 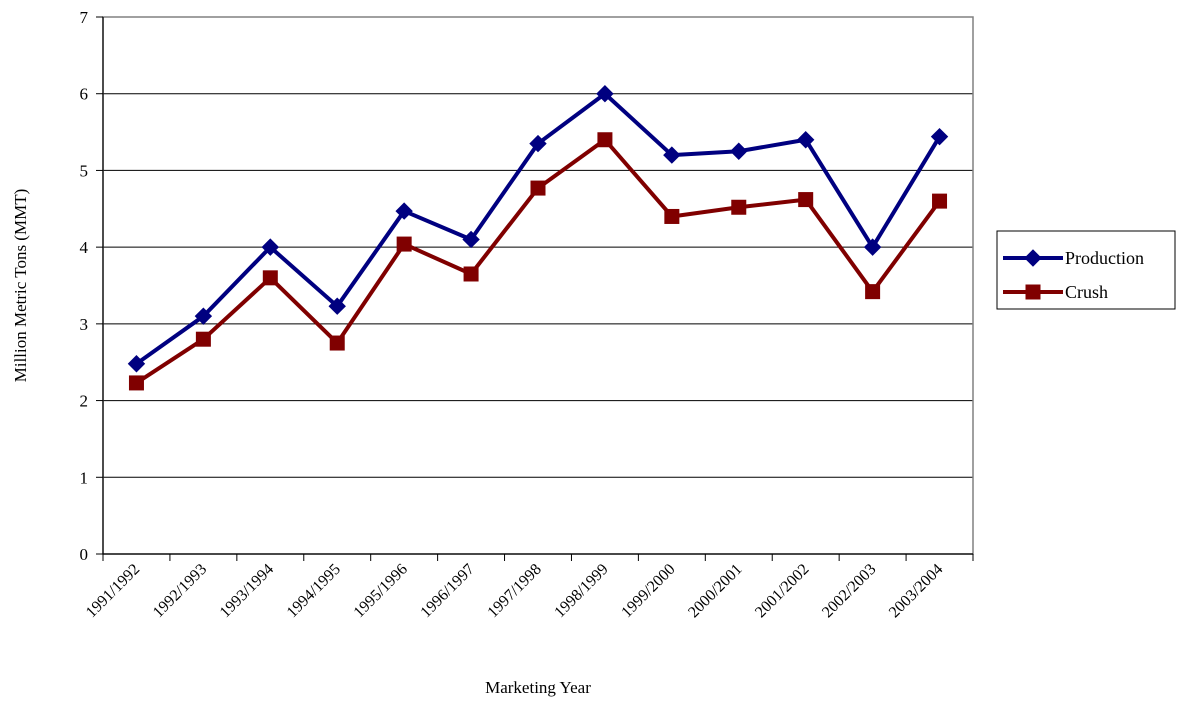 I want to click on y-tick-label: 3, so click(x=84, y=324).